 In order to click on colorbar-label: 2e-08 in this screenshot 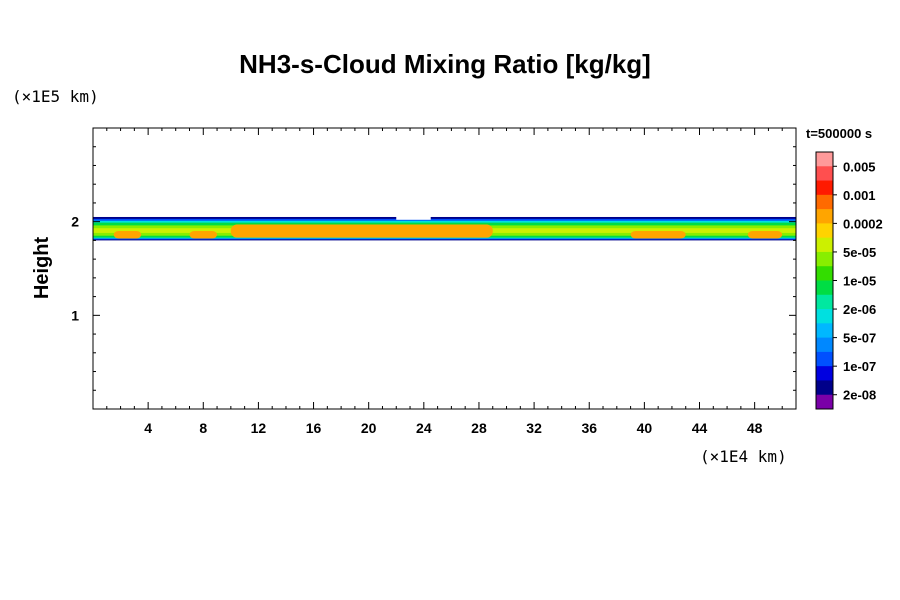, I will do `click(859, 395)`.